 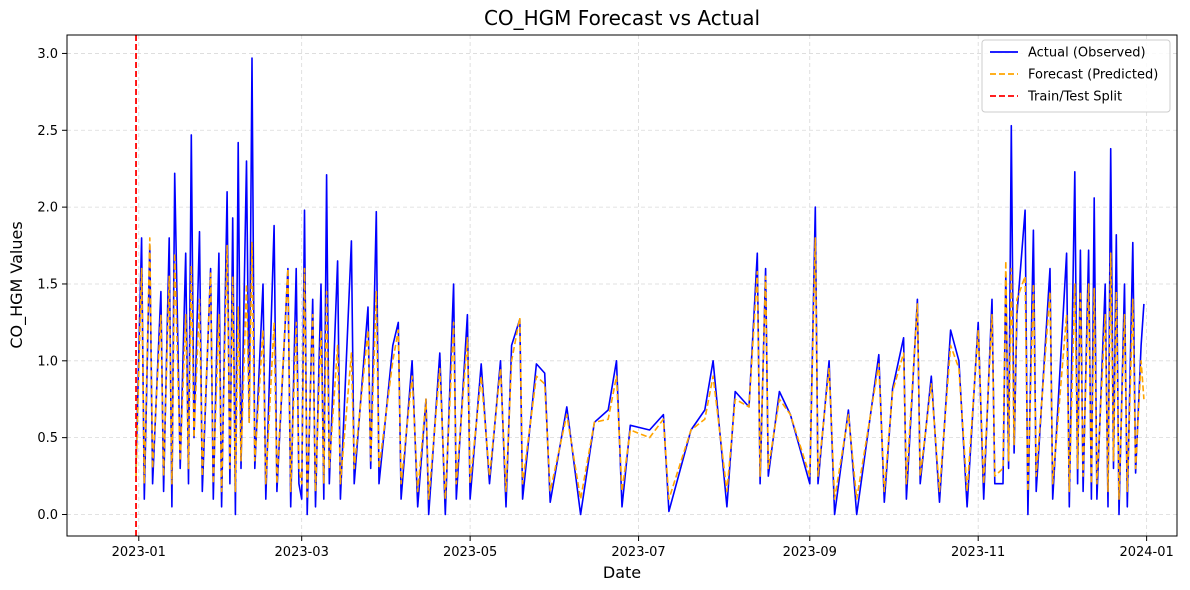 What do you see at coordinates (47, 208) in the screenshot?
I see `y-tick-label: 2.0` at bounding box center [47, 208].